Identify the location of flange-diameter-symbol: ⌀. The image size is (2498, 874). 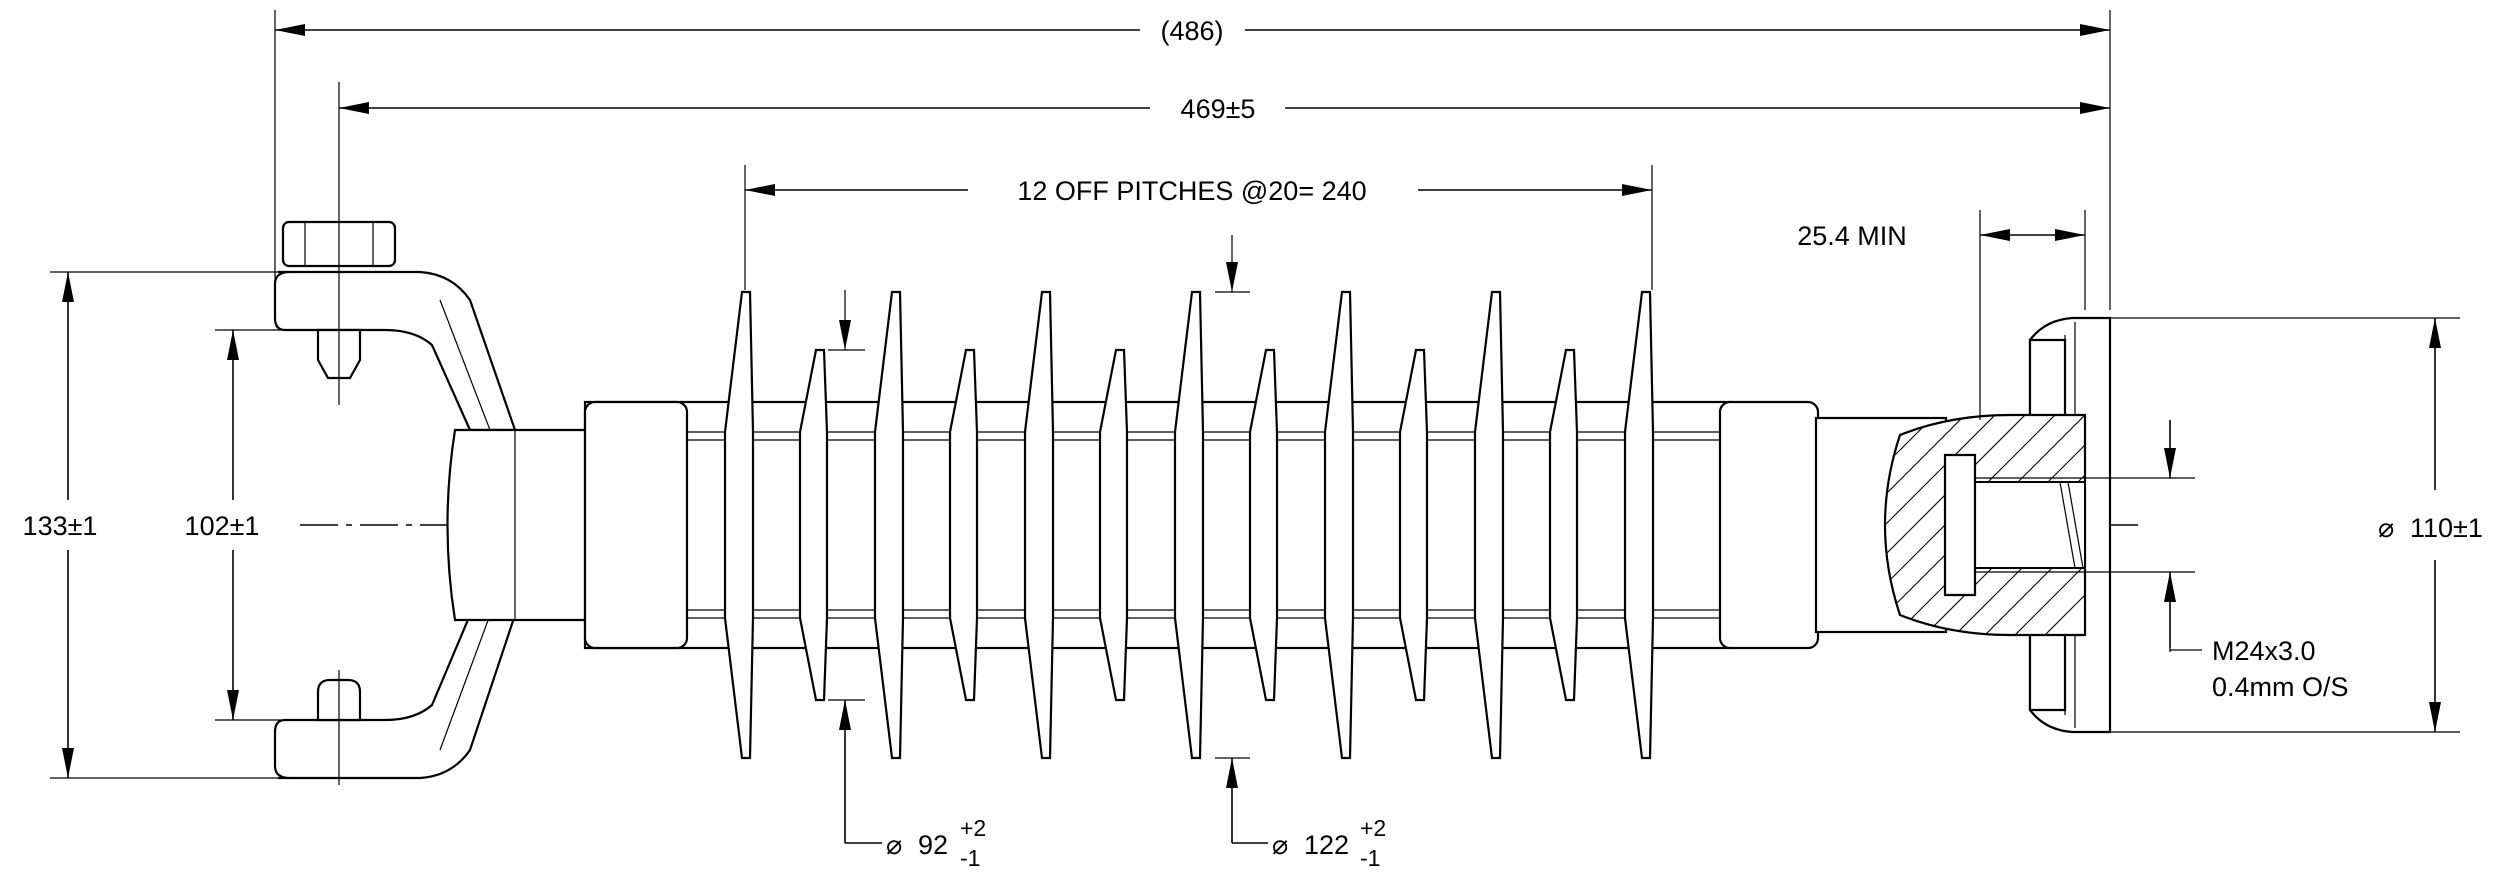
(2386, 528).